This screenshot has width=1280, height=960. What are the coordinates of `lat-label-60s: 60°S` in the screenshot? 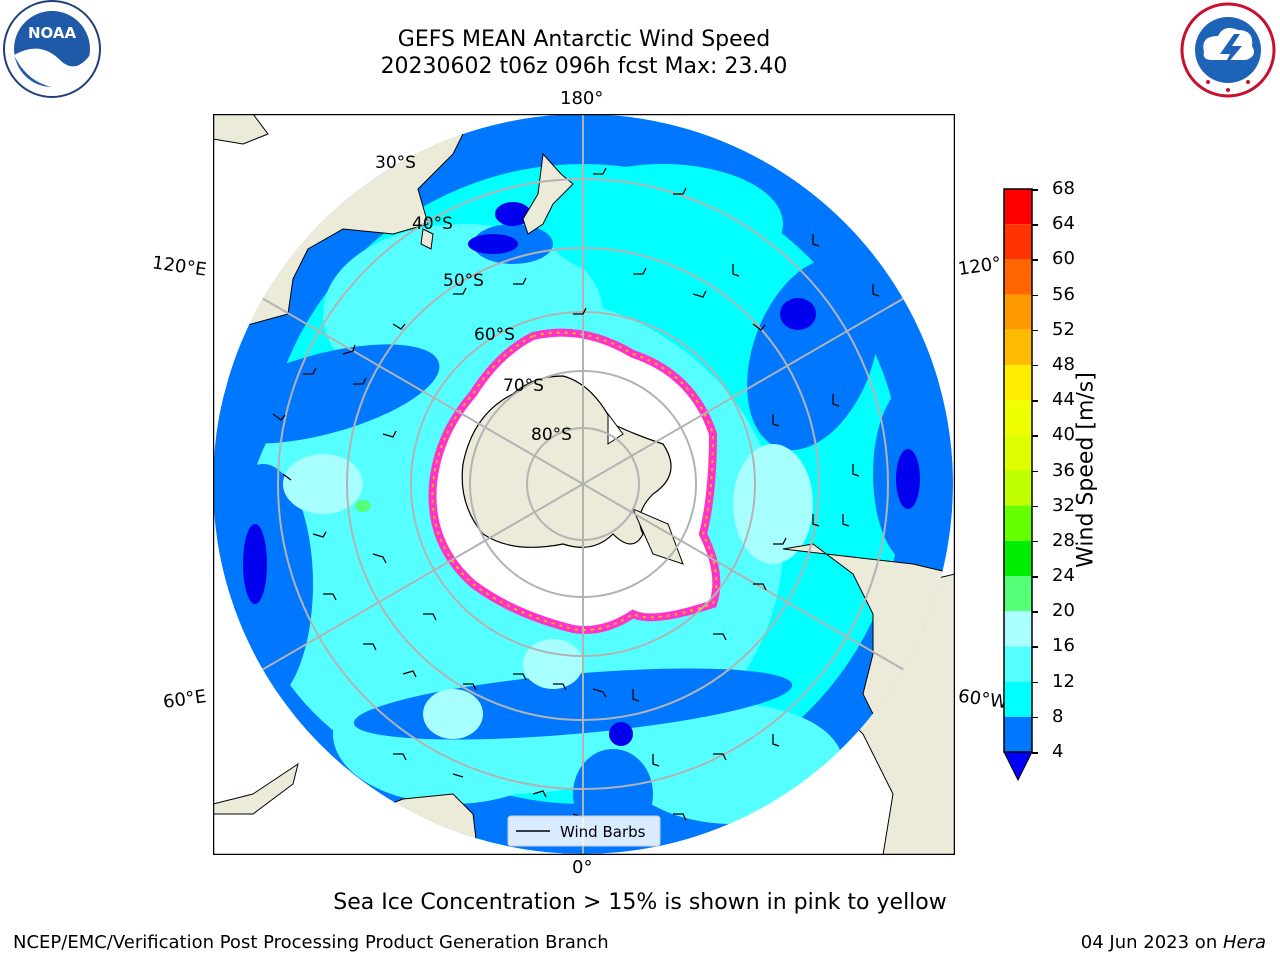 It's located at (494, 335).